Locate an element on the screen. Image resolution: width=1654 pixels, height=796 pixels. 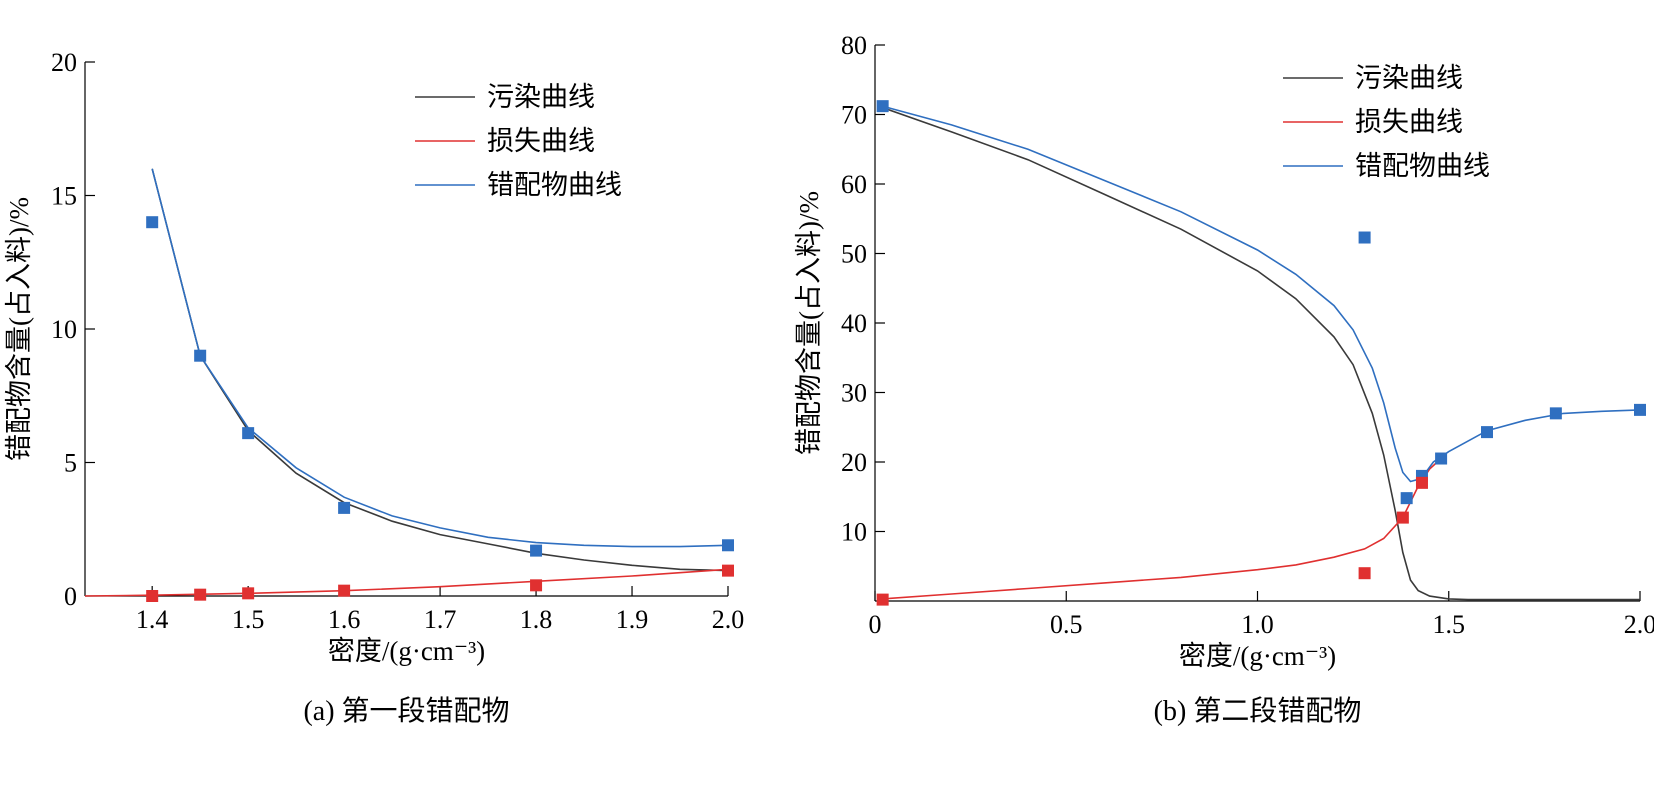
y-tick-label: 15 is located at coordinates (64, 196).